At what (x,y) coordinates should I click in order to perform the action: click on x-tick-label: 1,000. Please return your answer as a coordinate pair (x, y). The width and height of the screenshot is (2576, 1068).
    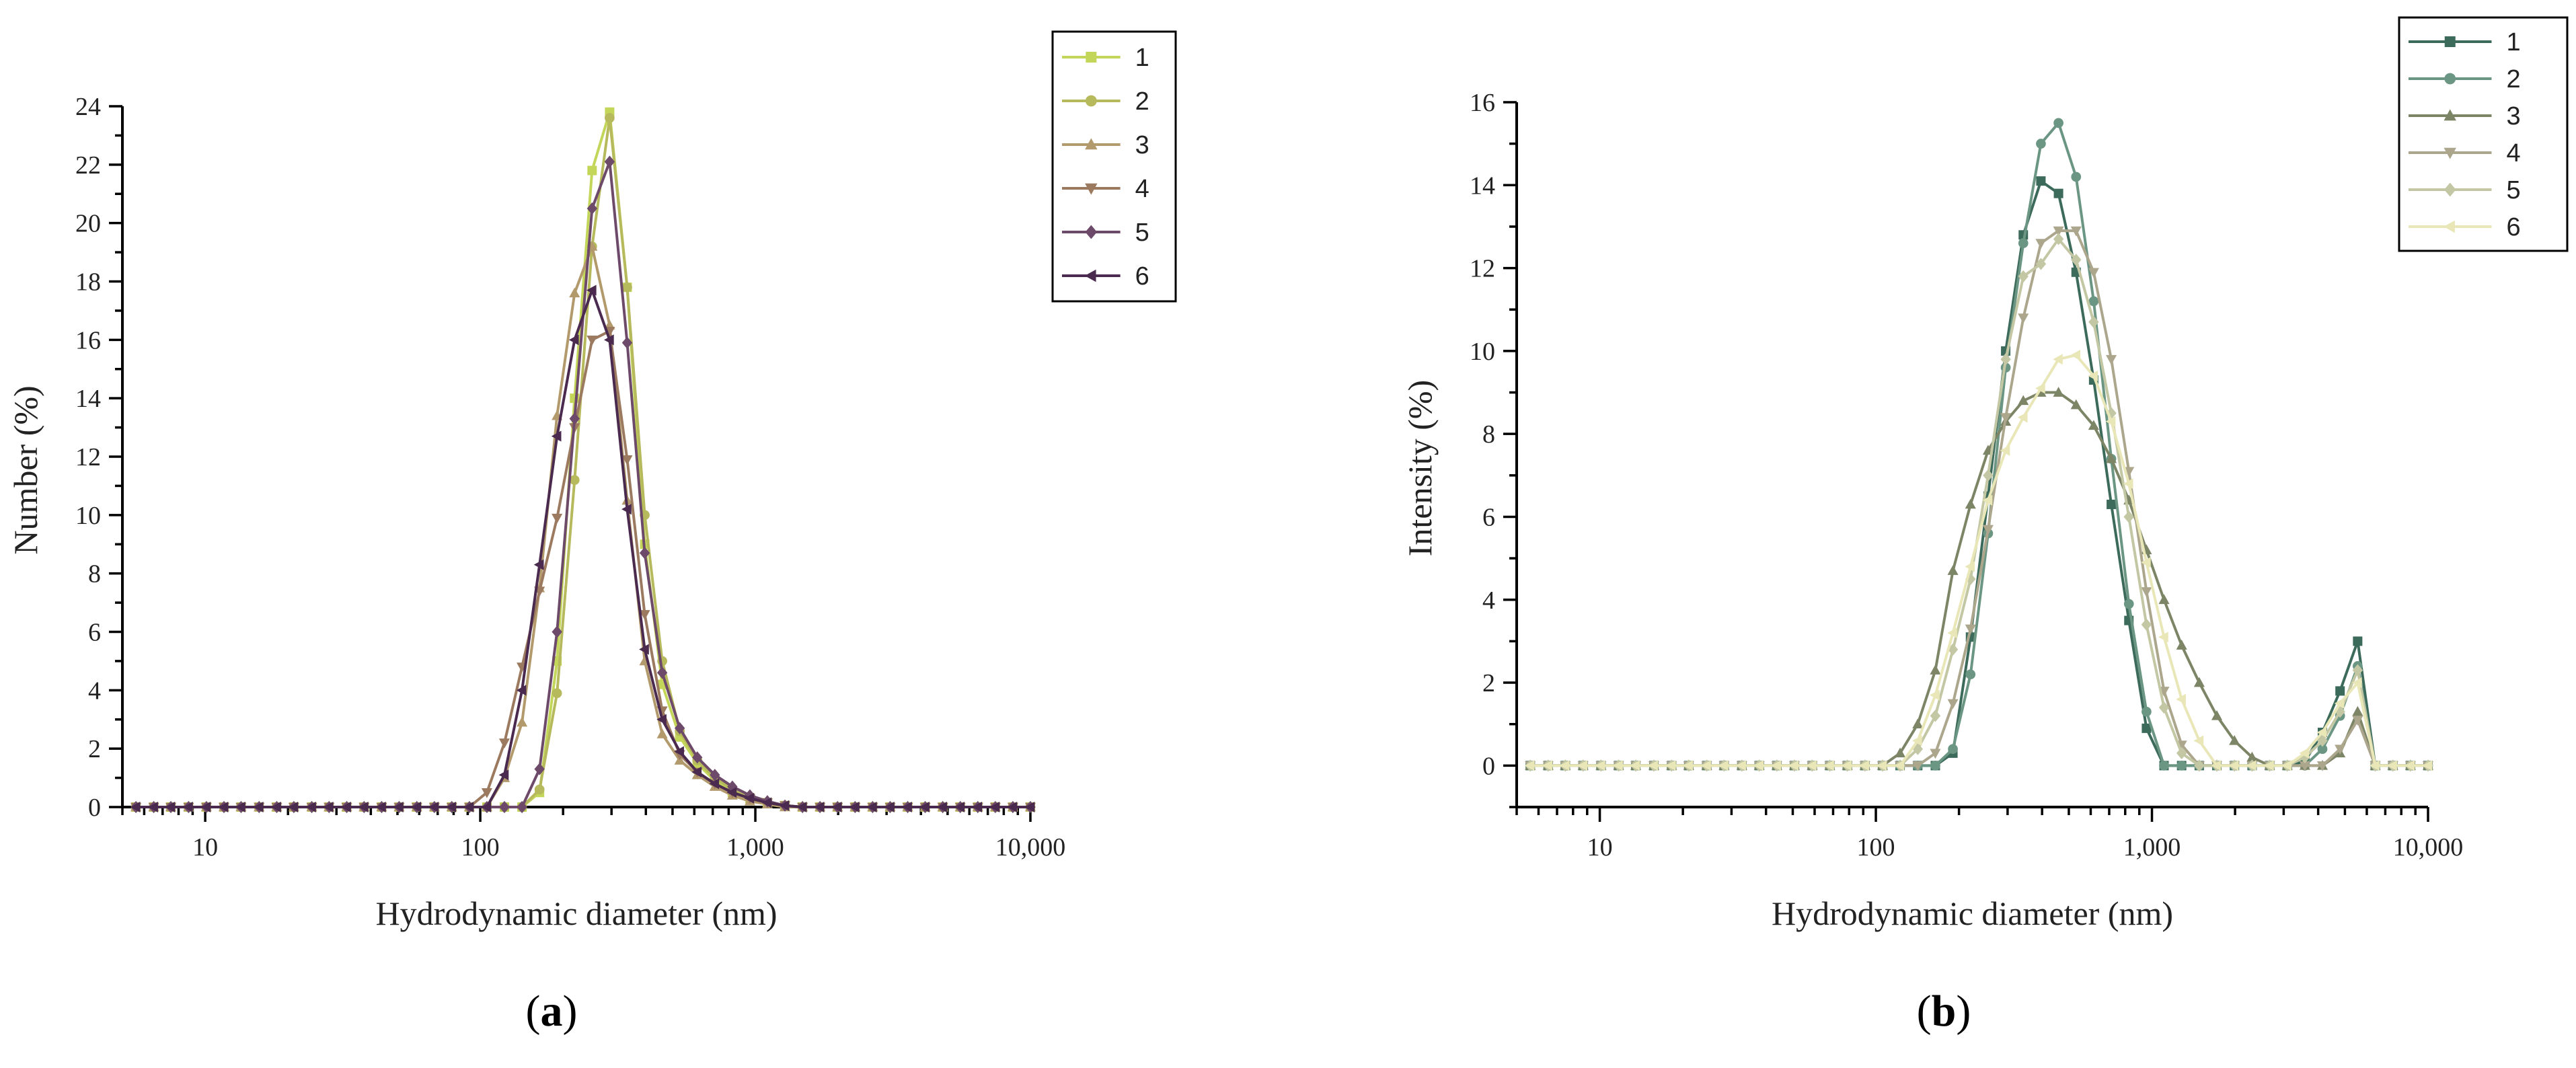
    Looking at the image, I should click on (755, 847).